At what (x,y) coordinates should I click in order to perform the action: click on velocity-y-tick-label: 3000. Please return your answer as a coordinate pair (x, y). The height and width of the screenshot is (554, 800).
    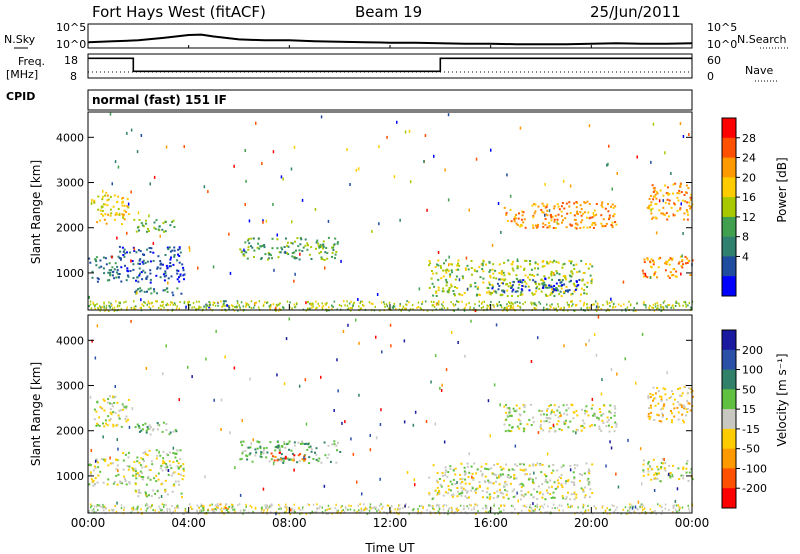
    Looking at the image, I should click on (70, 386).